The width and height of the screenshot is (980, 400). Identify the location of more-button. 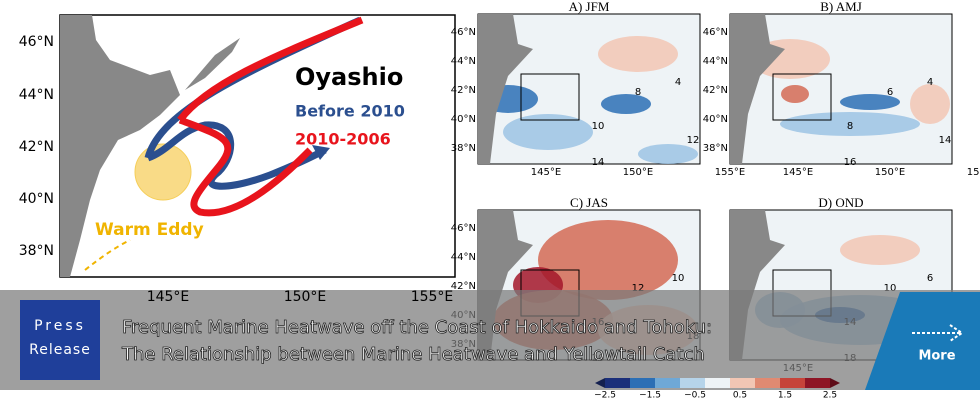
(922, 341).